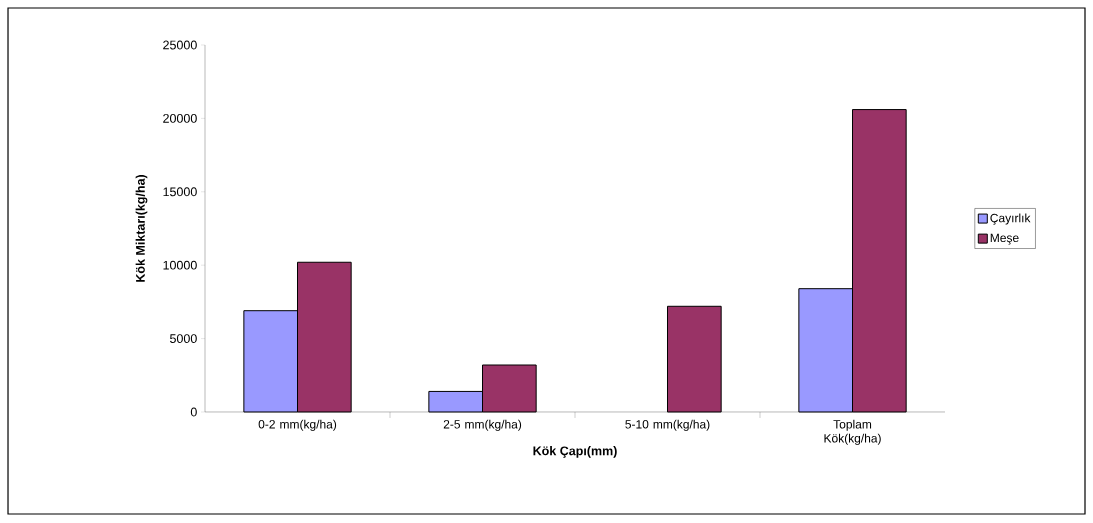 Image resolution: width=1093 pixels, height=523 pixels. Describe the element at coordinates (1010, 219) in the screenshot. I see `legend-label: Çayırlık` at that location.